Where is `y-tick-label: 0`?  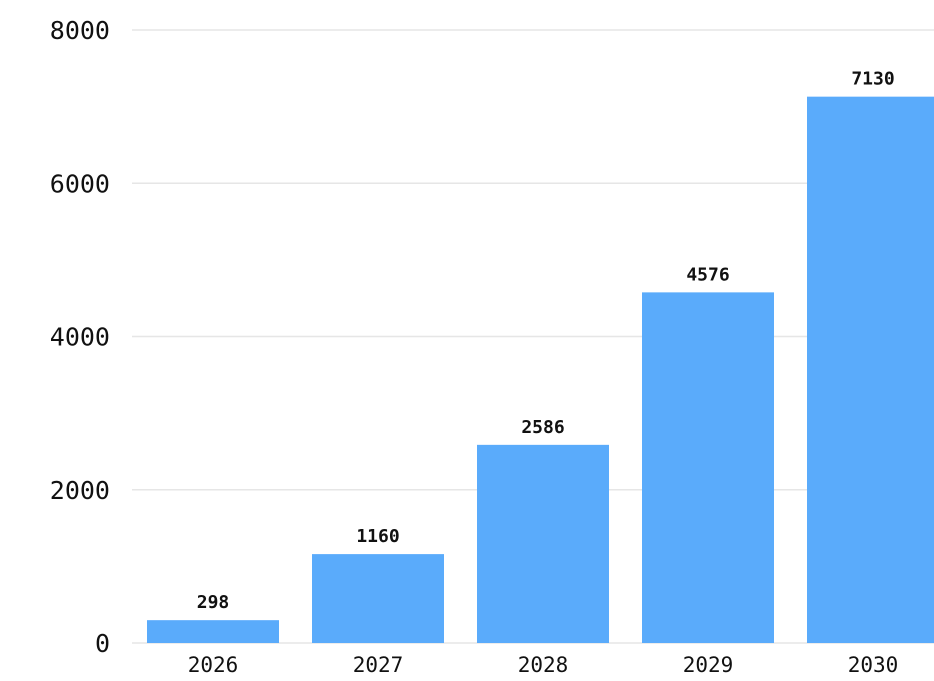
y-tick-label: 0 is located at coordinates (102, 643).